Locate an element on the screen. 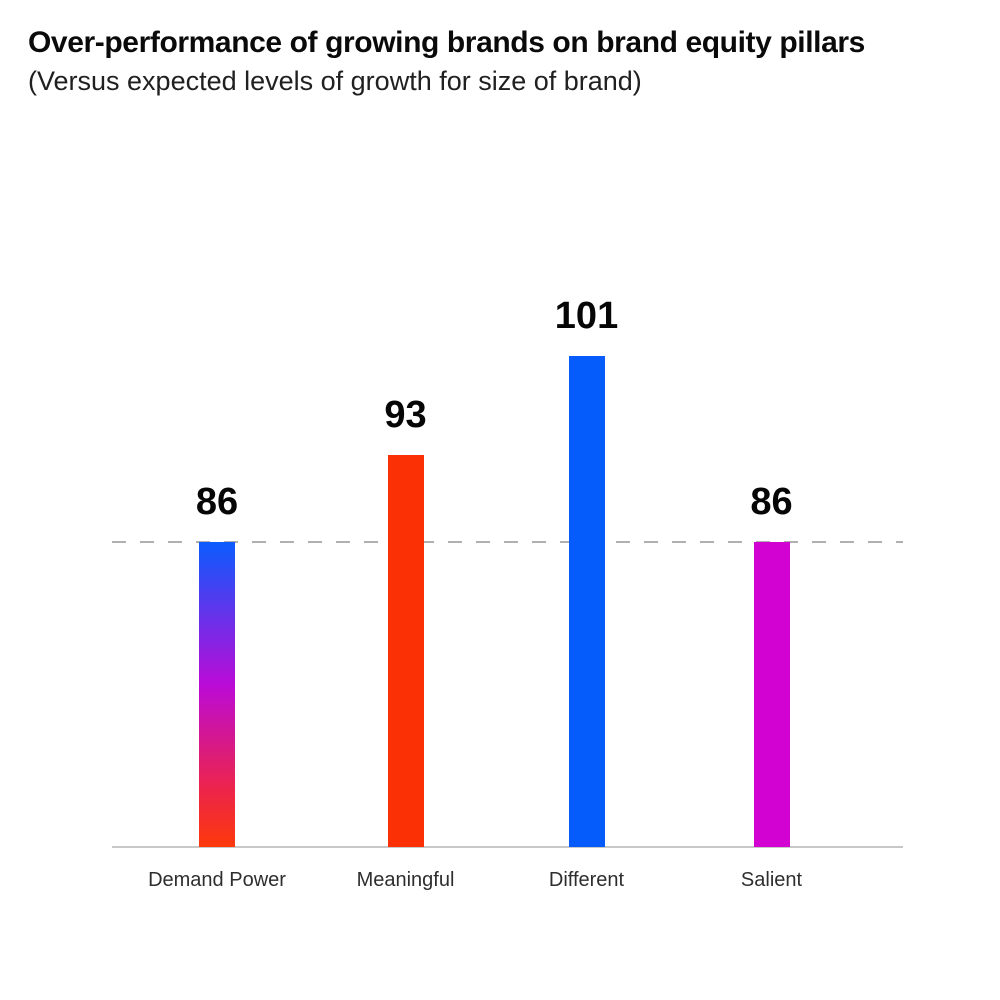 Image resolution: width=1000 pixels, height=1000 pixels. category-label-meaningful: Meaningful is located at coordinates (405, 880).